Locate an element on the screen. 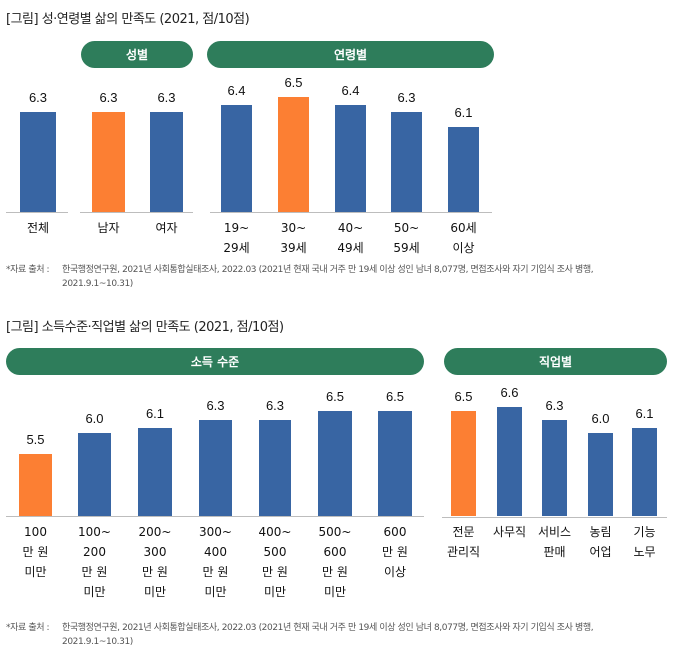 This screenshot has height=659, width=682. category-label: 50~ 59세 is located at coordinates (406, 238).